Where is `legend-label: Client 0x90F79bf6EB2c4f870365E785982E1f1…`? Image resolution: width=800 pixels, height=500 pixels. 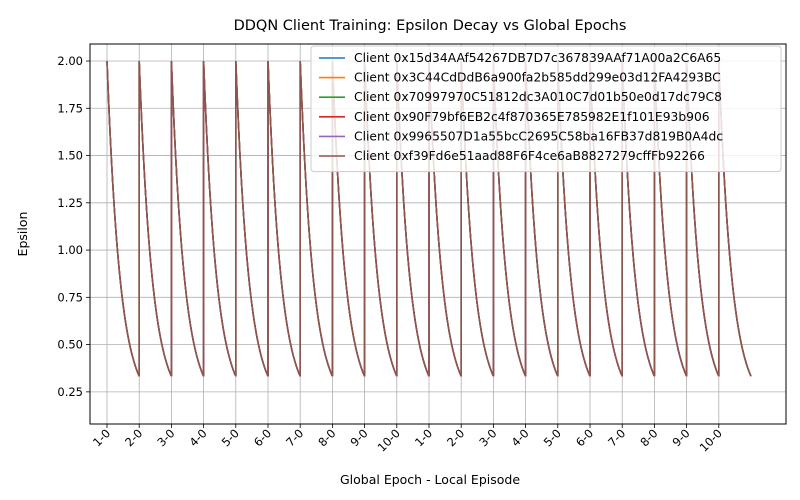
legend-label: Client 0x90F79bf6EB2c4f870365E785982E1f1… is located at coordinates (532, 117).